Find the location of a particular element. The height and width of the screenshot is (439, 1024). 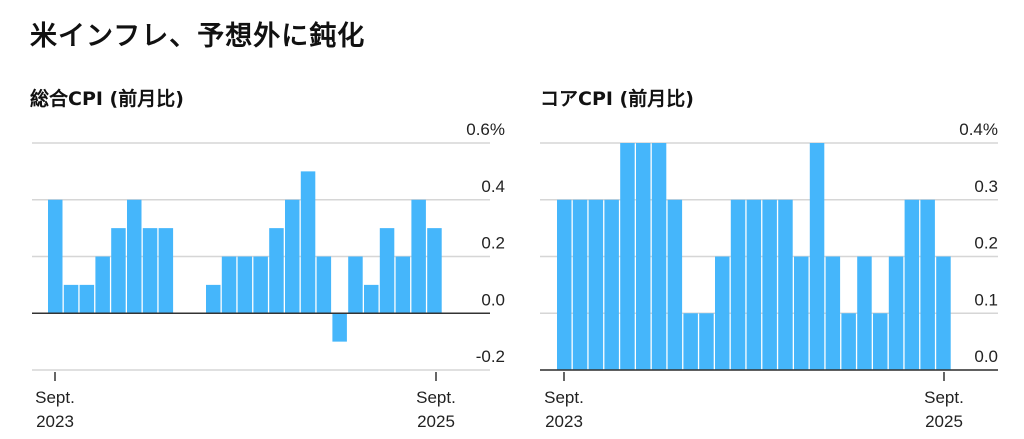

y-tick-label: 0.0 is located at coordinates (493, 299).